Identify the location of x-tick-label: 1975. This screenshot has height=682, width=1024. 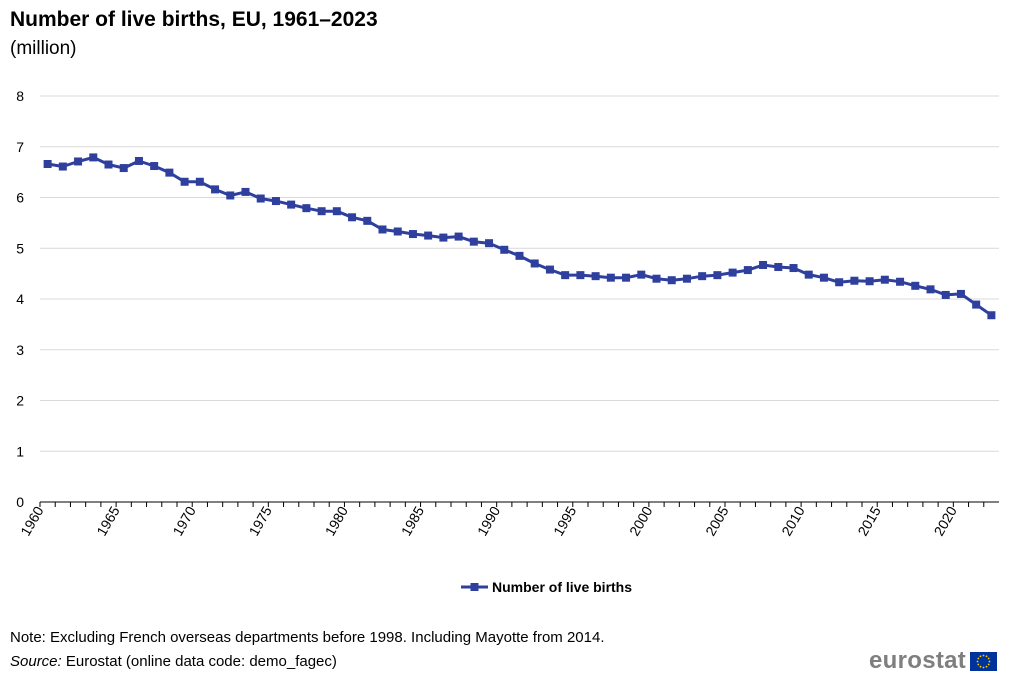
(260, 520).